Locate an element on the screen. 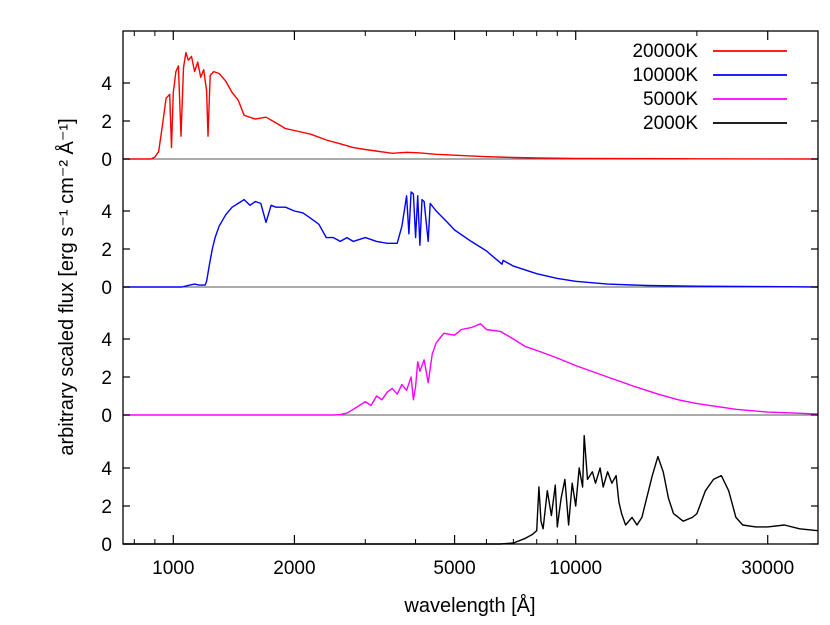  y-tick-label-p3-4: 4 is located at coordinates (106, 340).